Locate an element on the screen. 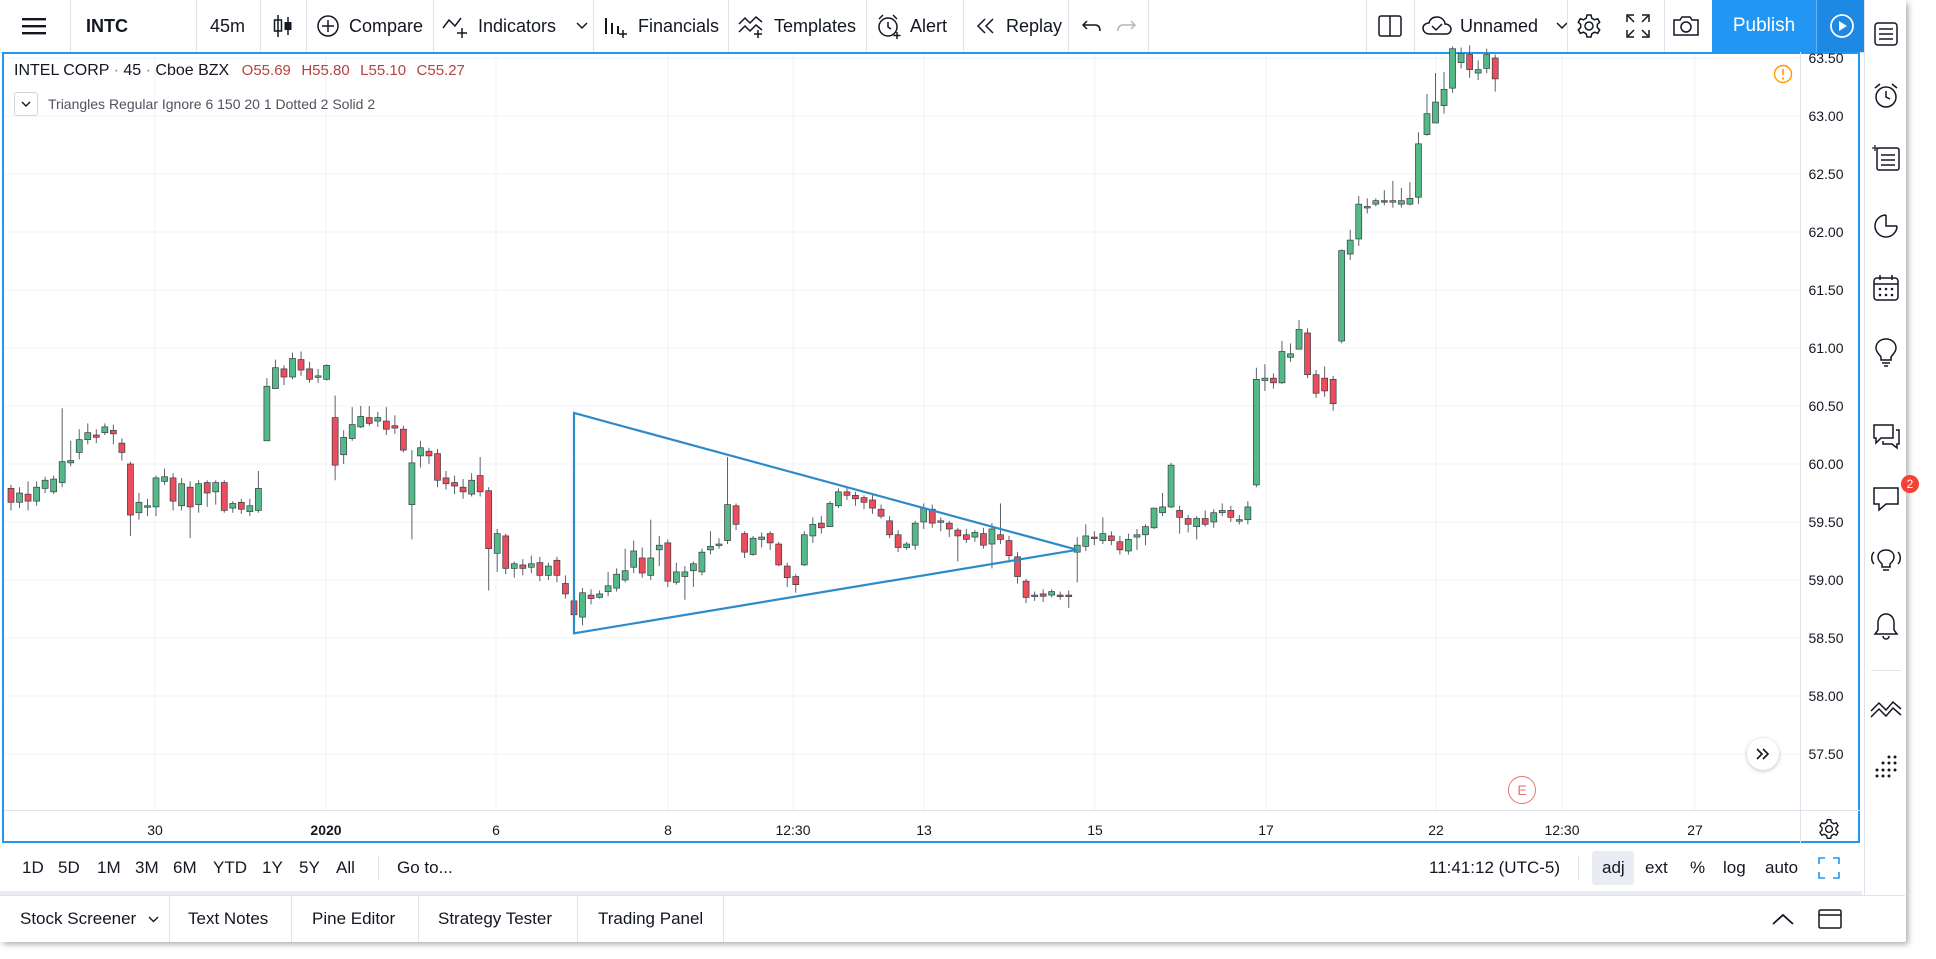 Image resolution: width=1936 pixels, height=959 pixels. snapshot-button is located at coordinates (1686, 26).